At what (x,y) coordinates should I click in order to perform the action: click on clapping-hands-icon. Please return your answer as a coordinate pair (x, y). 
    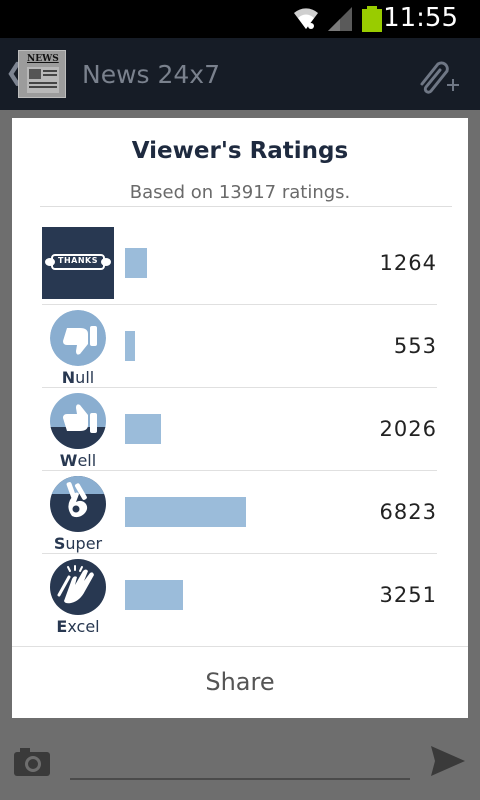
    Looking at the image, I should click on (78, 587).